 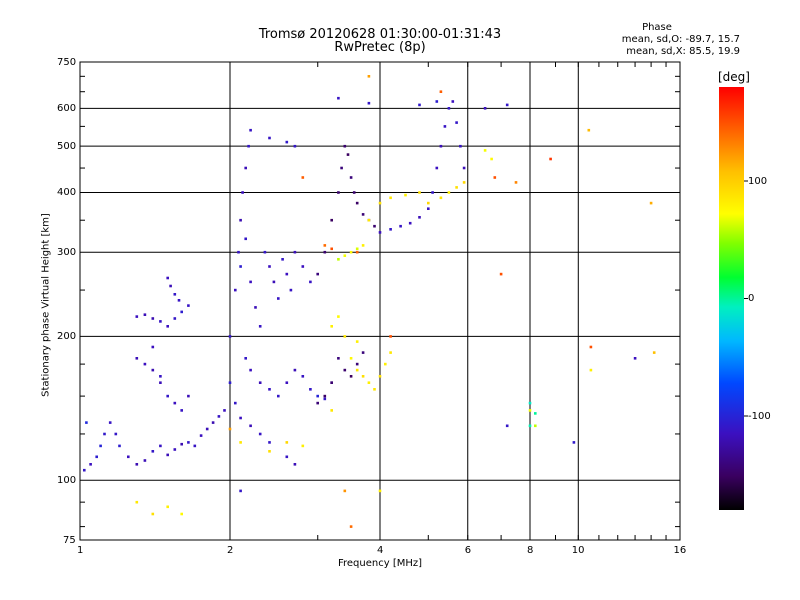 I want to click on colorbar-ticks, so click(x=746, y=298).